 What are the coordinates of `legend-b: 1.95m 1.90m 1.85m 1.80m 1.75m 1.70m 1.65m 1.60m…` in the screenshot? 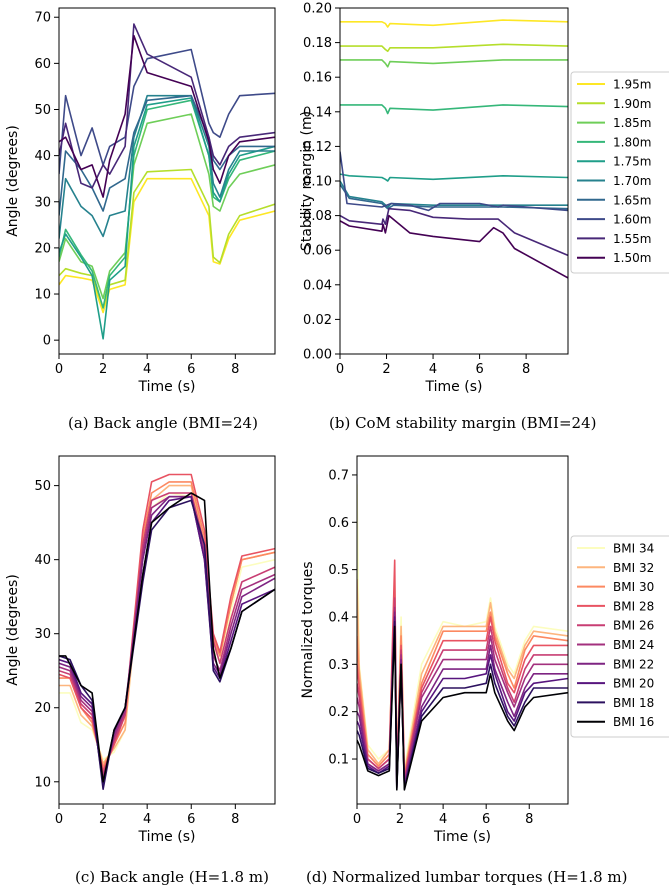 It's located at (619, 172).